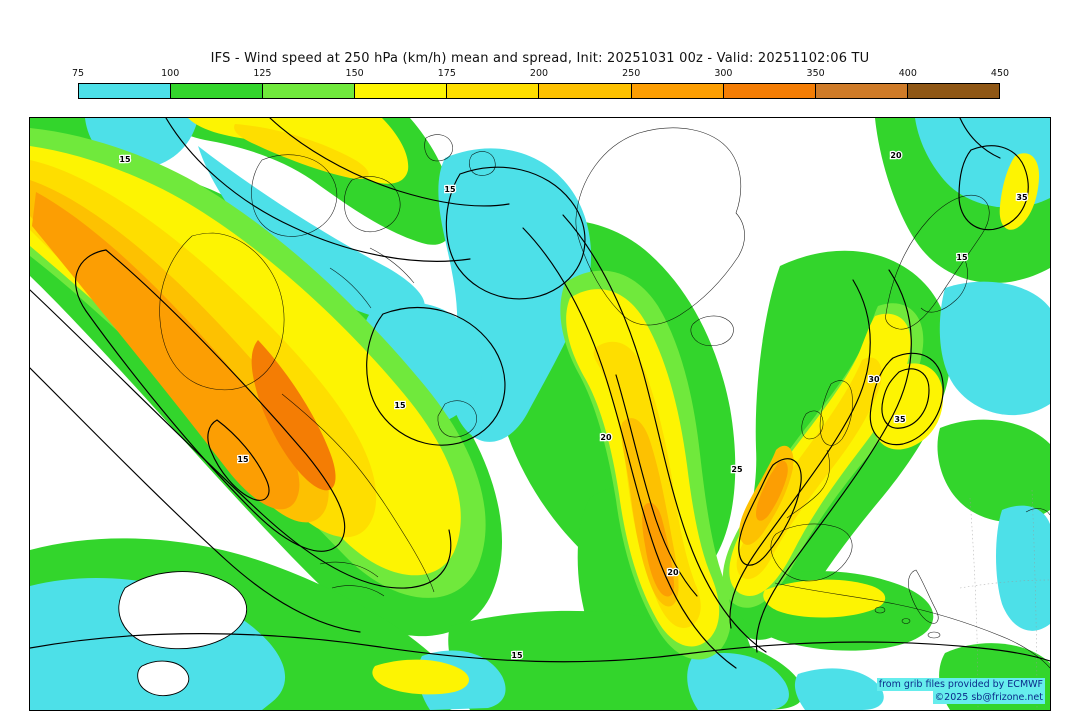  I want to click on newfoundland-coastline, so click(457, 419).